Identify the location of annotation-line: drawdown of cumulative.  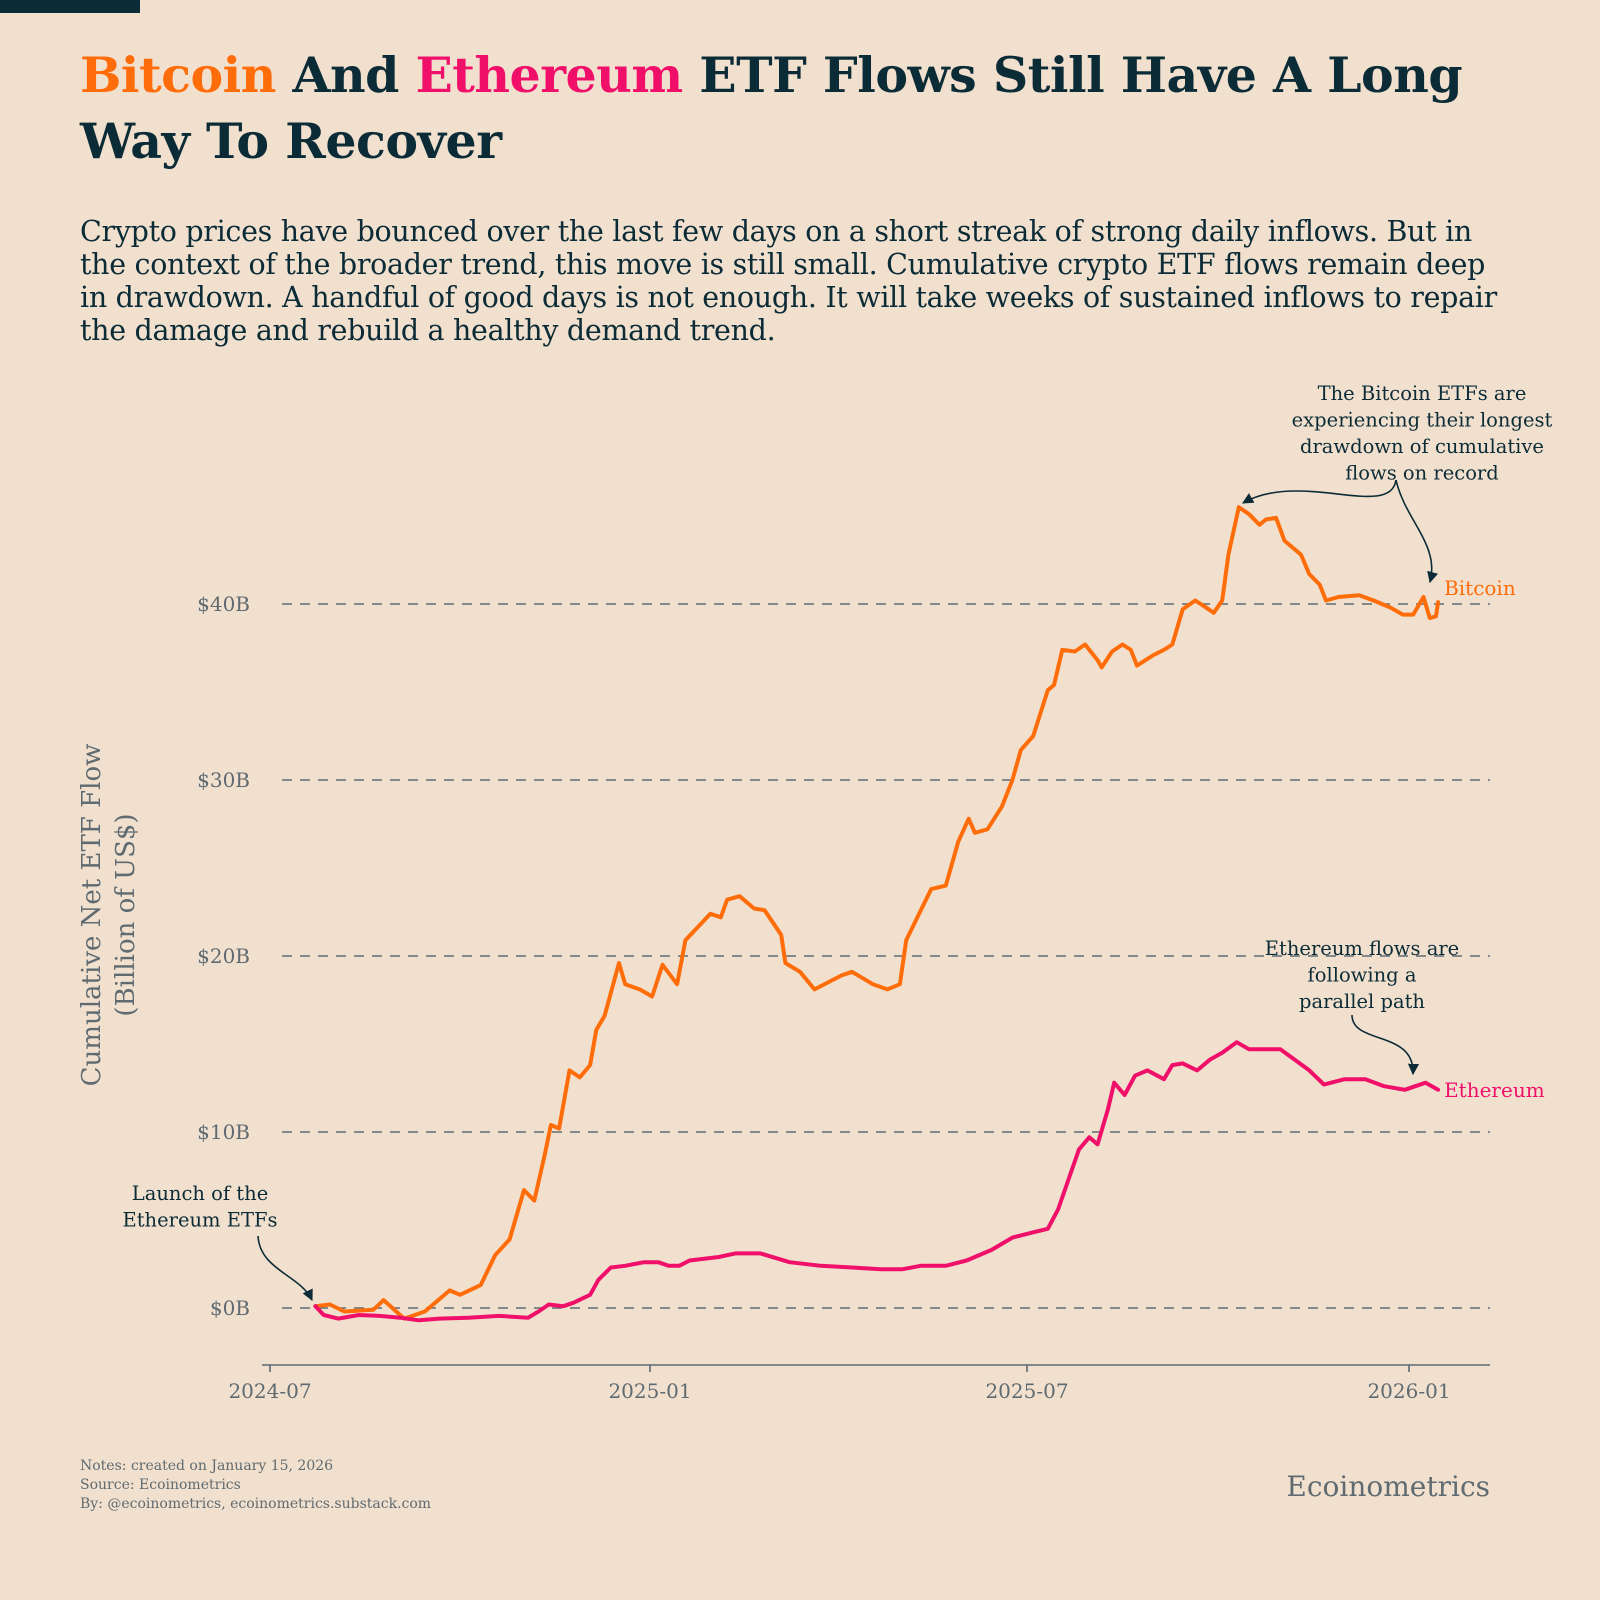
(1422, 446).